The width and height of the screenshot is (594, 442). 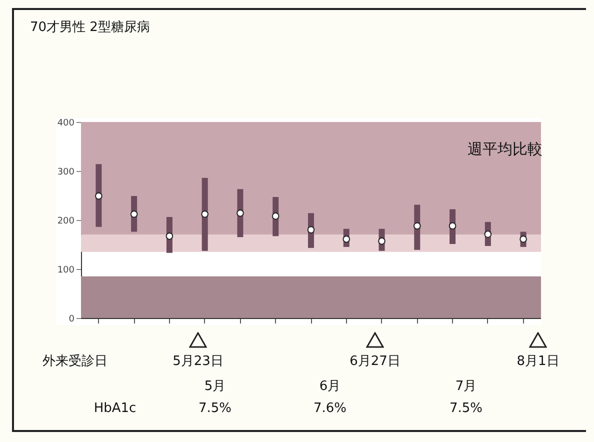 What do you see at coordinates (330, 408) in the screenshot?
I see `text: 7.6%` at bounding box center [330, 408].